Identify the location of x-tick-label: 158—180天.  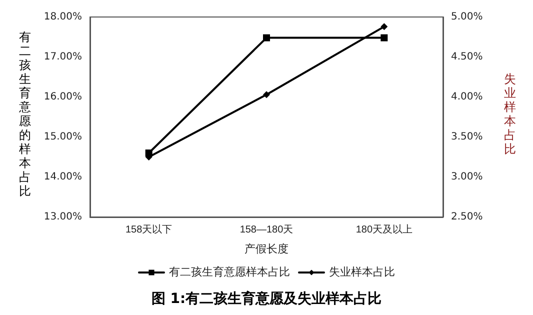
(267, 230).